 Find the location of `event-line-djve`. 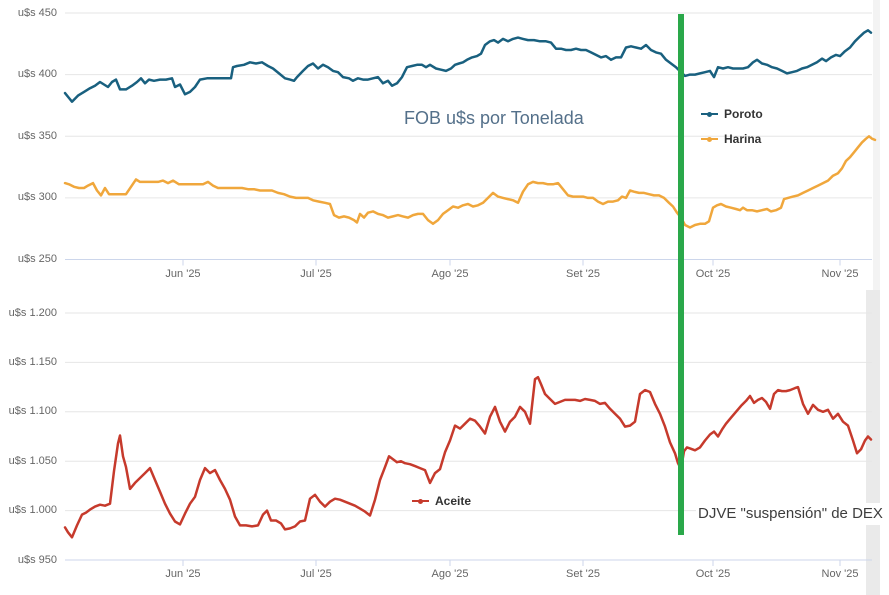

event-line-djve is located at coordinates (681, 274).